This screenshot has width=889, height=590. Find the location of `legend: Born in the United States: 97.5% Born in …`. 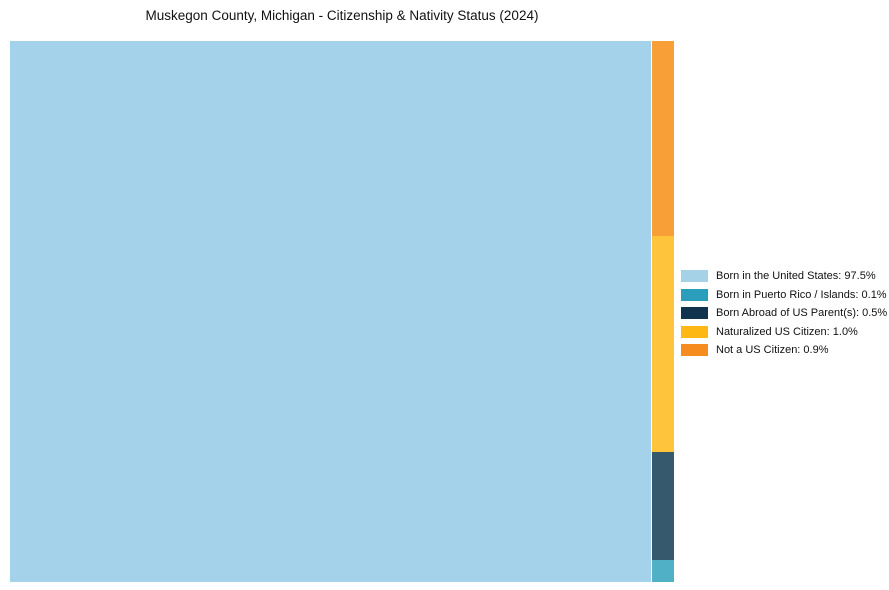

legend: Born in the United States: 97.5% Born in … is located at coordinates (784, 313).